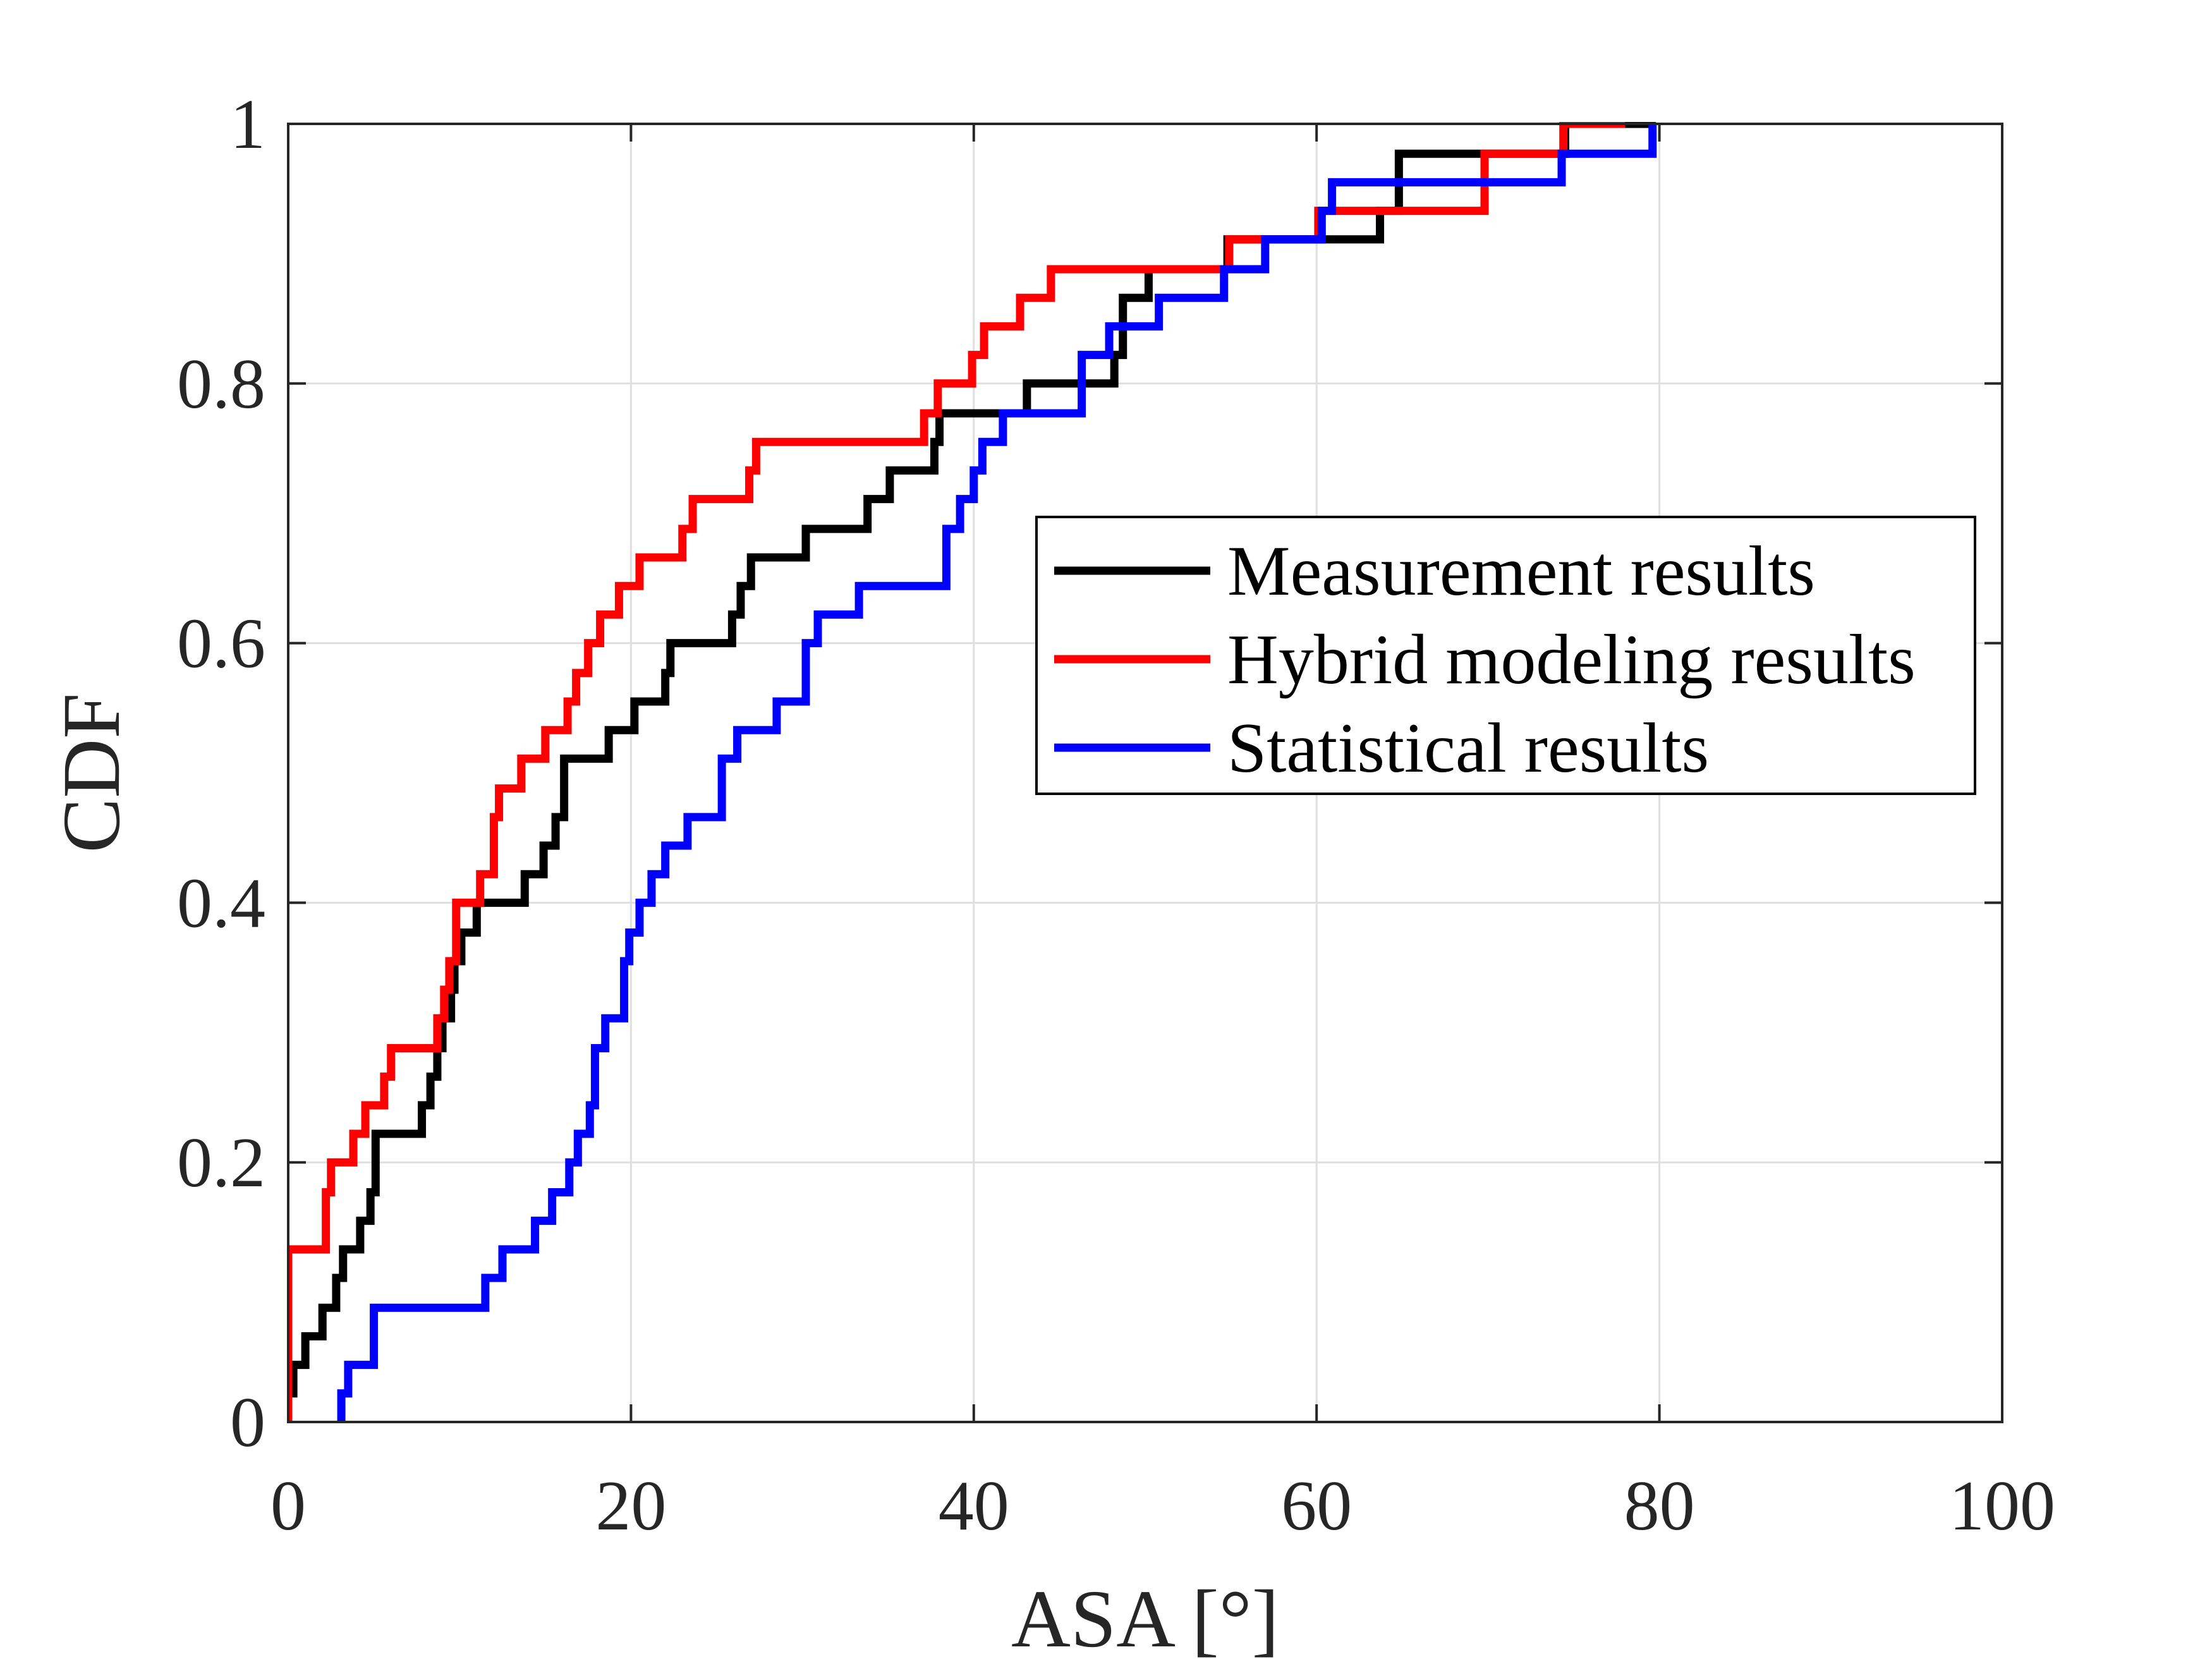 The image size is (2212, 1659). What do you see at coordinates (1659, 1506) in the screenshot?
I see `x-tick-label: 80` at bounding box center [1659, 1506].